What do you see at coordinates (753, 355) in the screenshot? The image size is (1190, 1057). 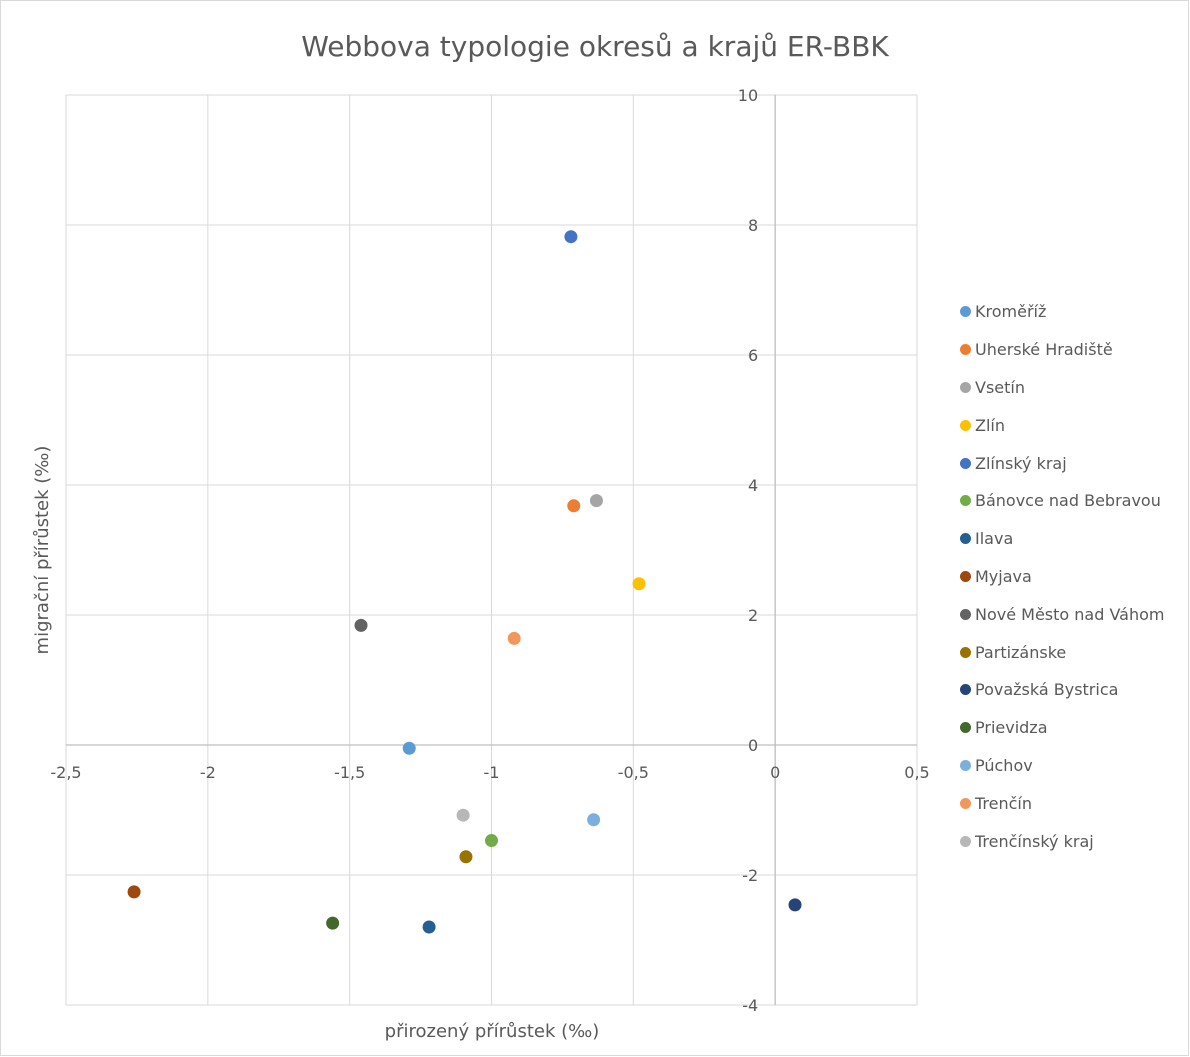 I see `y-tick-label: 6` at bounding box center [753, 355].